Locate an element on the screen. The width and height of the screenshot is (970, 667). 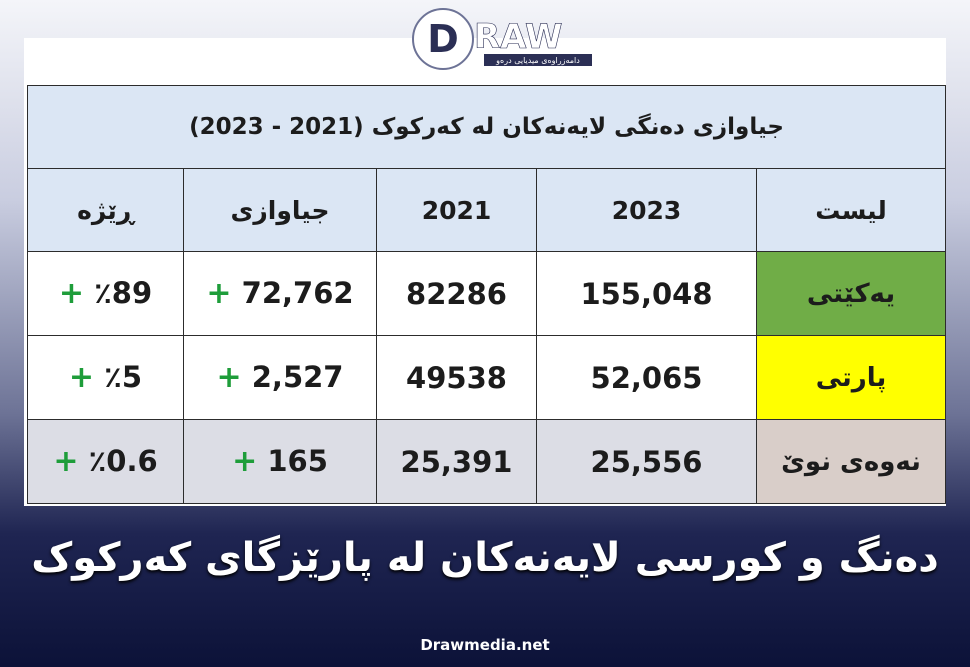
ratio-cell: + ٪89 is located at coordinates (105, 293).